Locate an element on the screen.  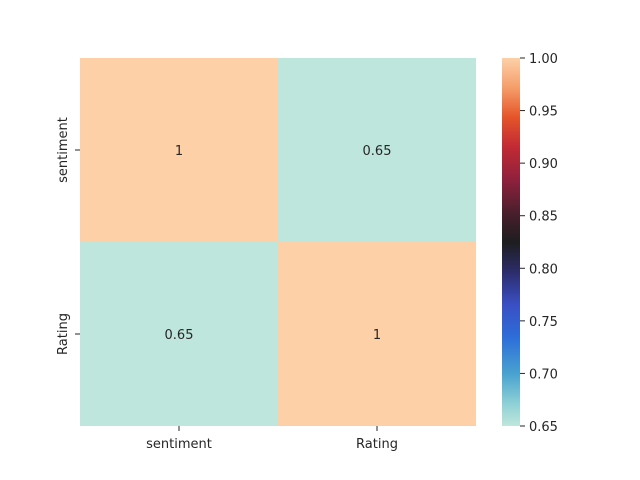
colorbar-tick-label: 0.90 is located at coordinates (543, 164).